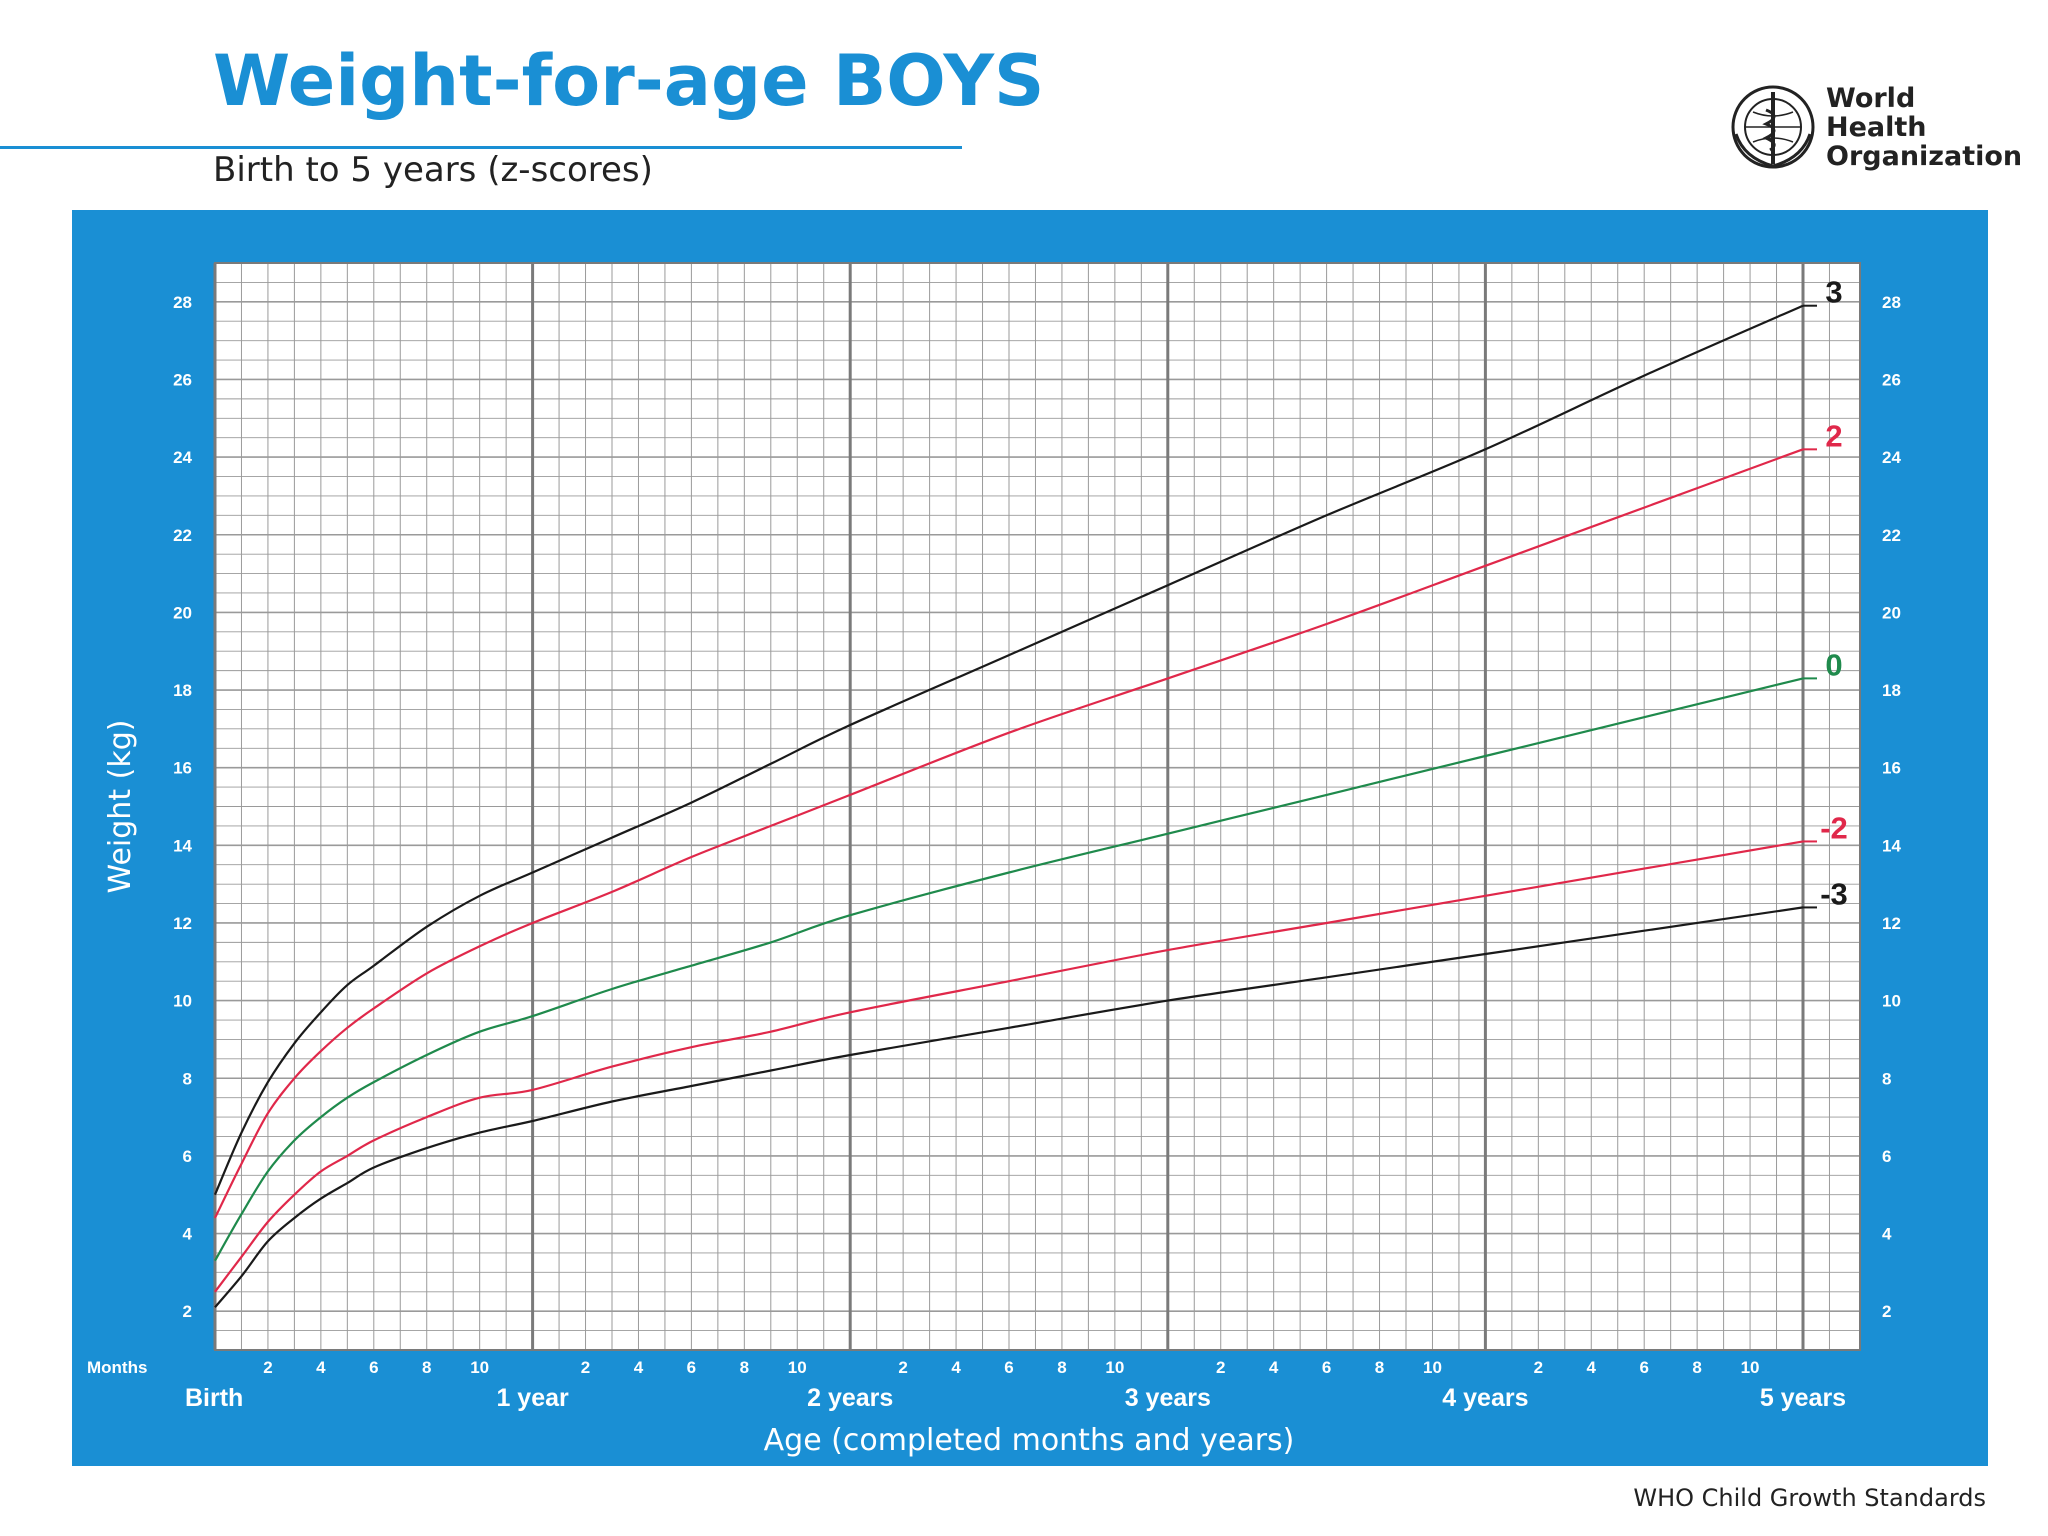 This screenshot has height=1536, width=2048. I want to click on z-score-label: -3, so click(1834, 893).